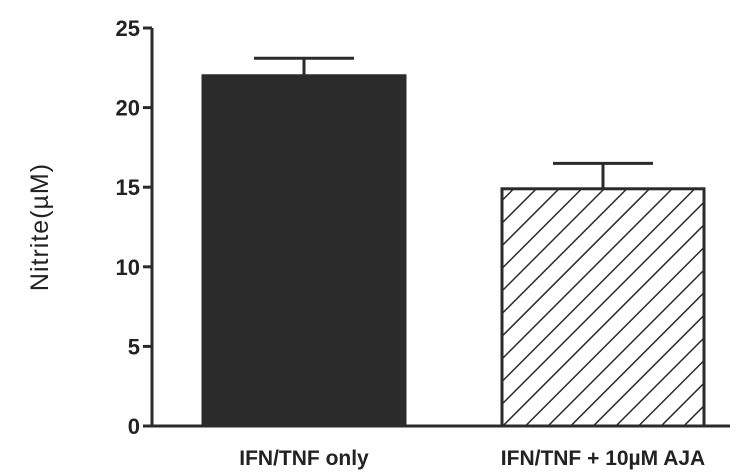 The image size is (747, 474). What do you see at coordinates (304, 458) in the screenshot?
I see `x-category-label: IFN/TNF only` at bounding box center [304, 458].